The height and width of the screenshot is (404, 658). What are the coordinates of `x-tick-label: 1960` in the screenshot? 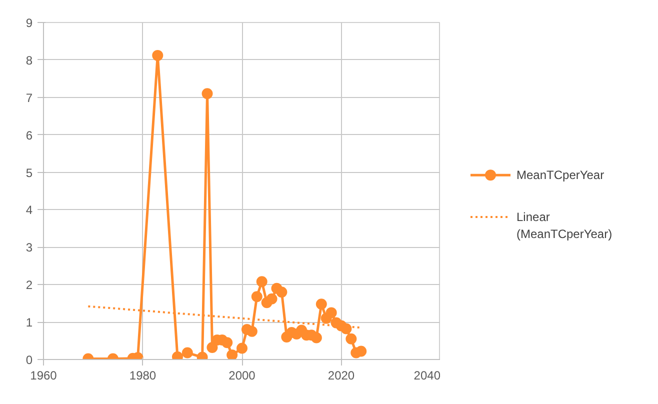 It's located at (44, 375).